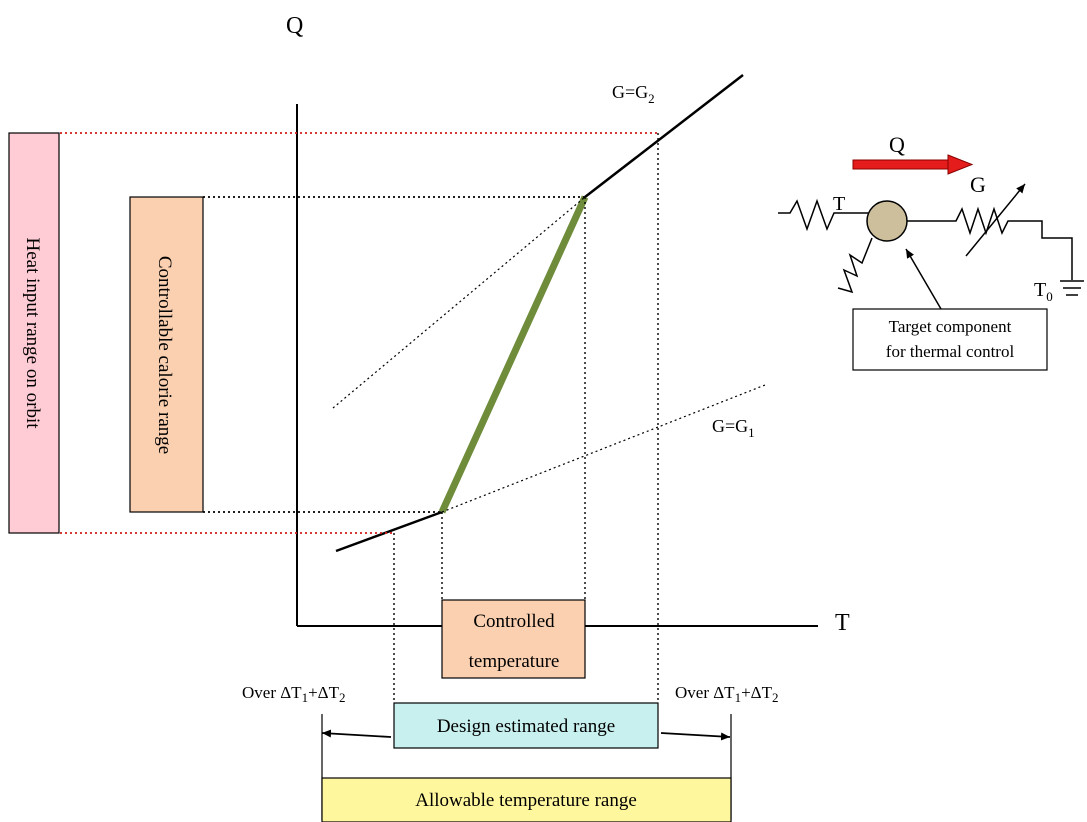 The width and height of the screenshot is (1087, 822). I want to click on calorie-range-label: Controllable calorie range, so click(164, 355).